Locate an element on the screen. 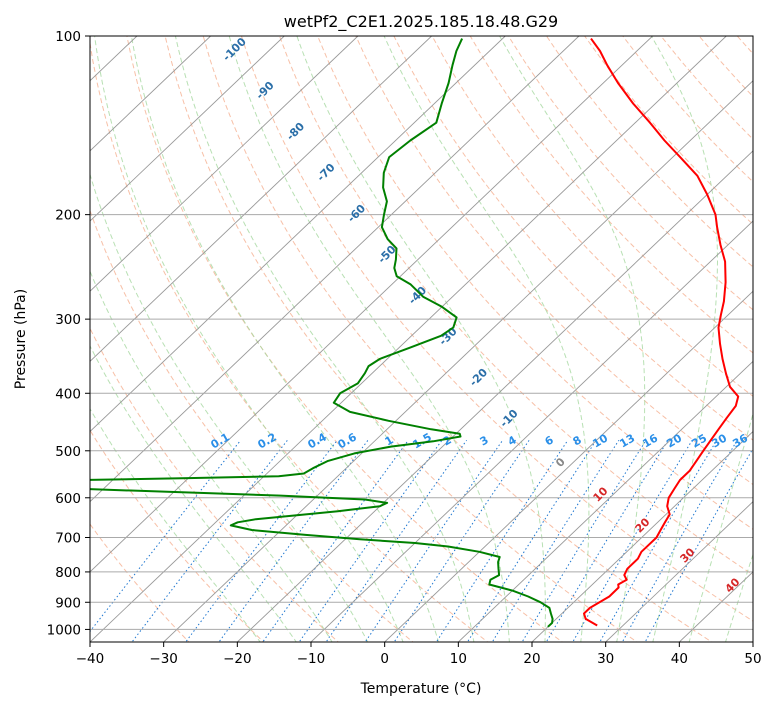 This screenshot has width=775, height=713. mixing-ratio-label: 8 is located at coordinates (577, 440).